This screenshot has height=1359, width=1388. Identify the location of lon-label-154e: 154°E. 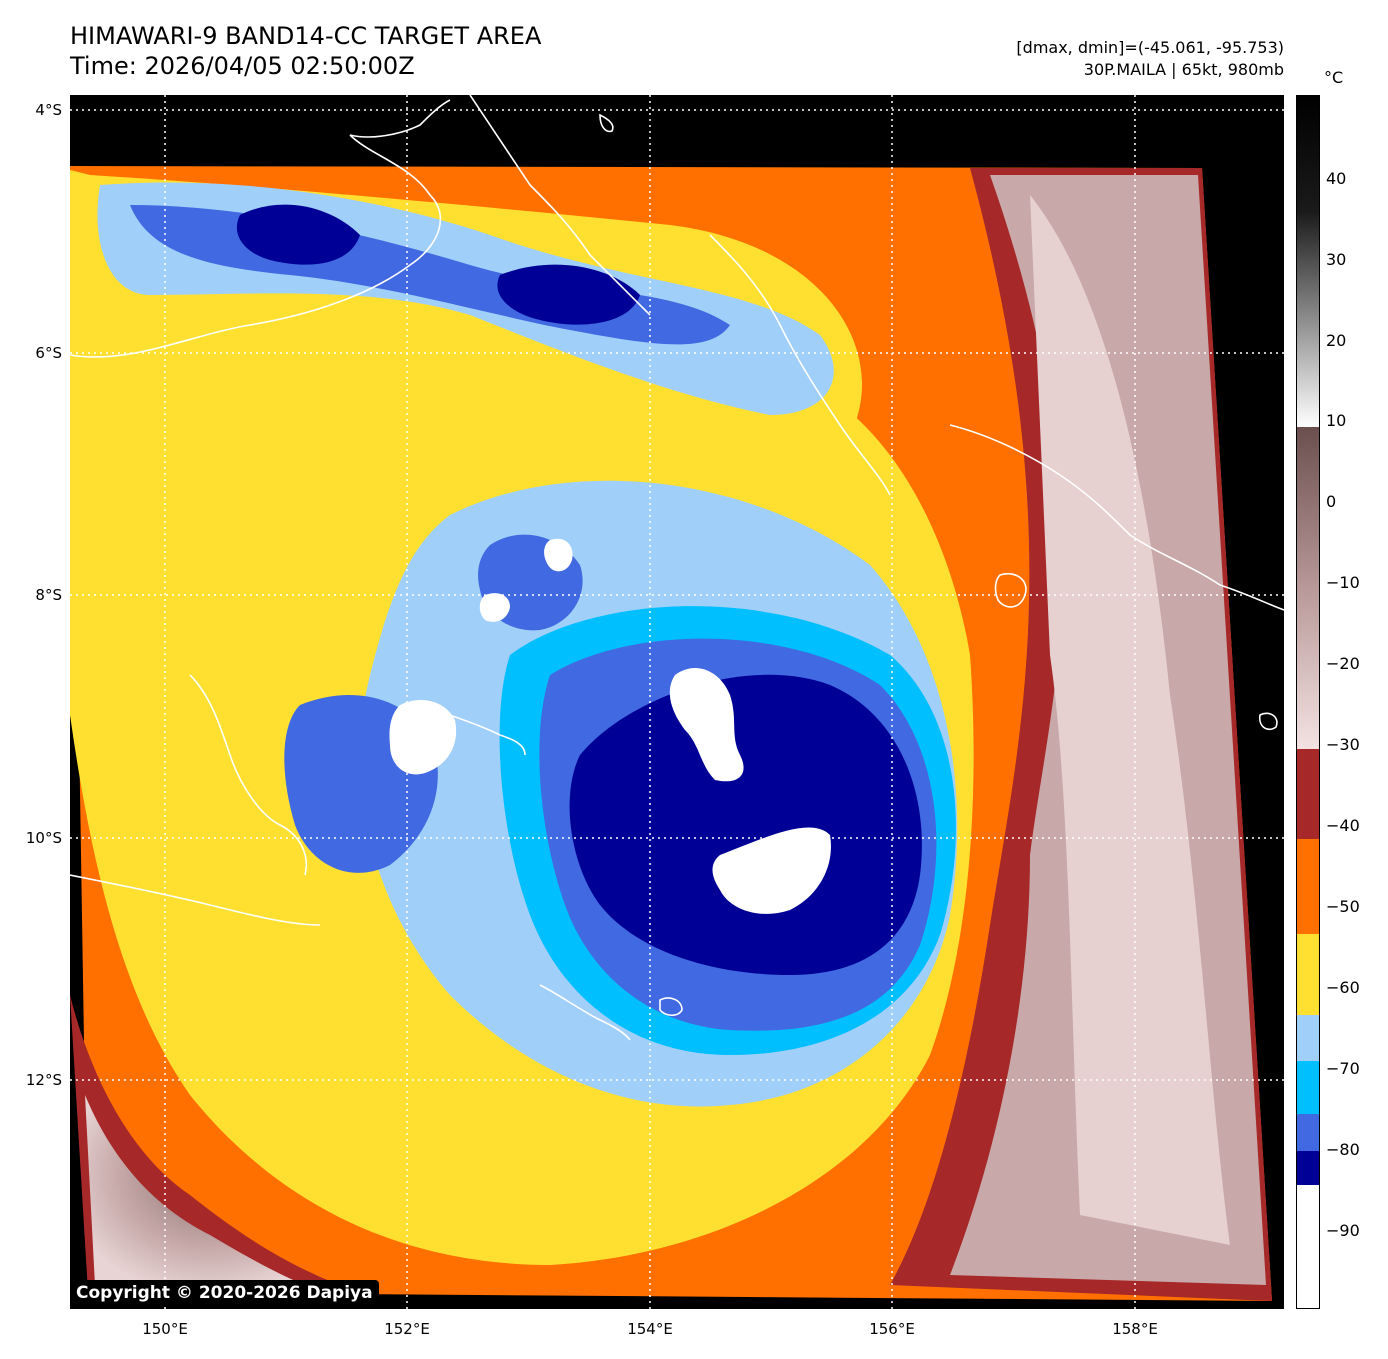
(650, 1329).